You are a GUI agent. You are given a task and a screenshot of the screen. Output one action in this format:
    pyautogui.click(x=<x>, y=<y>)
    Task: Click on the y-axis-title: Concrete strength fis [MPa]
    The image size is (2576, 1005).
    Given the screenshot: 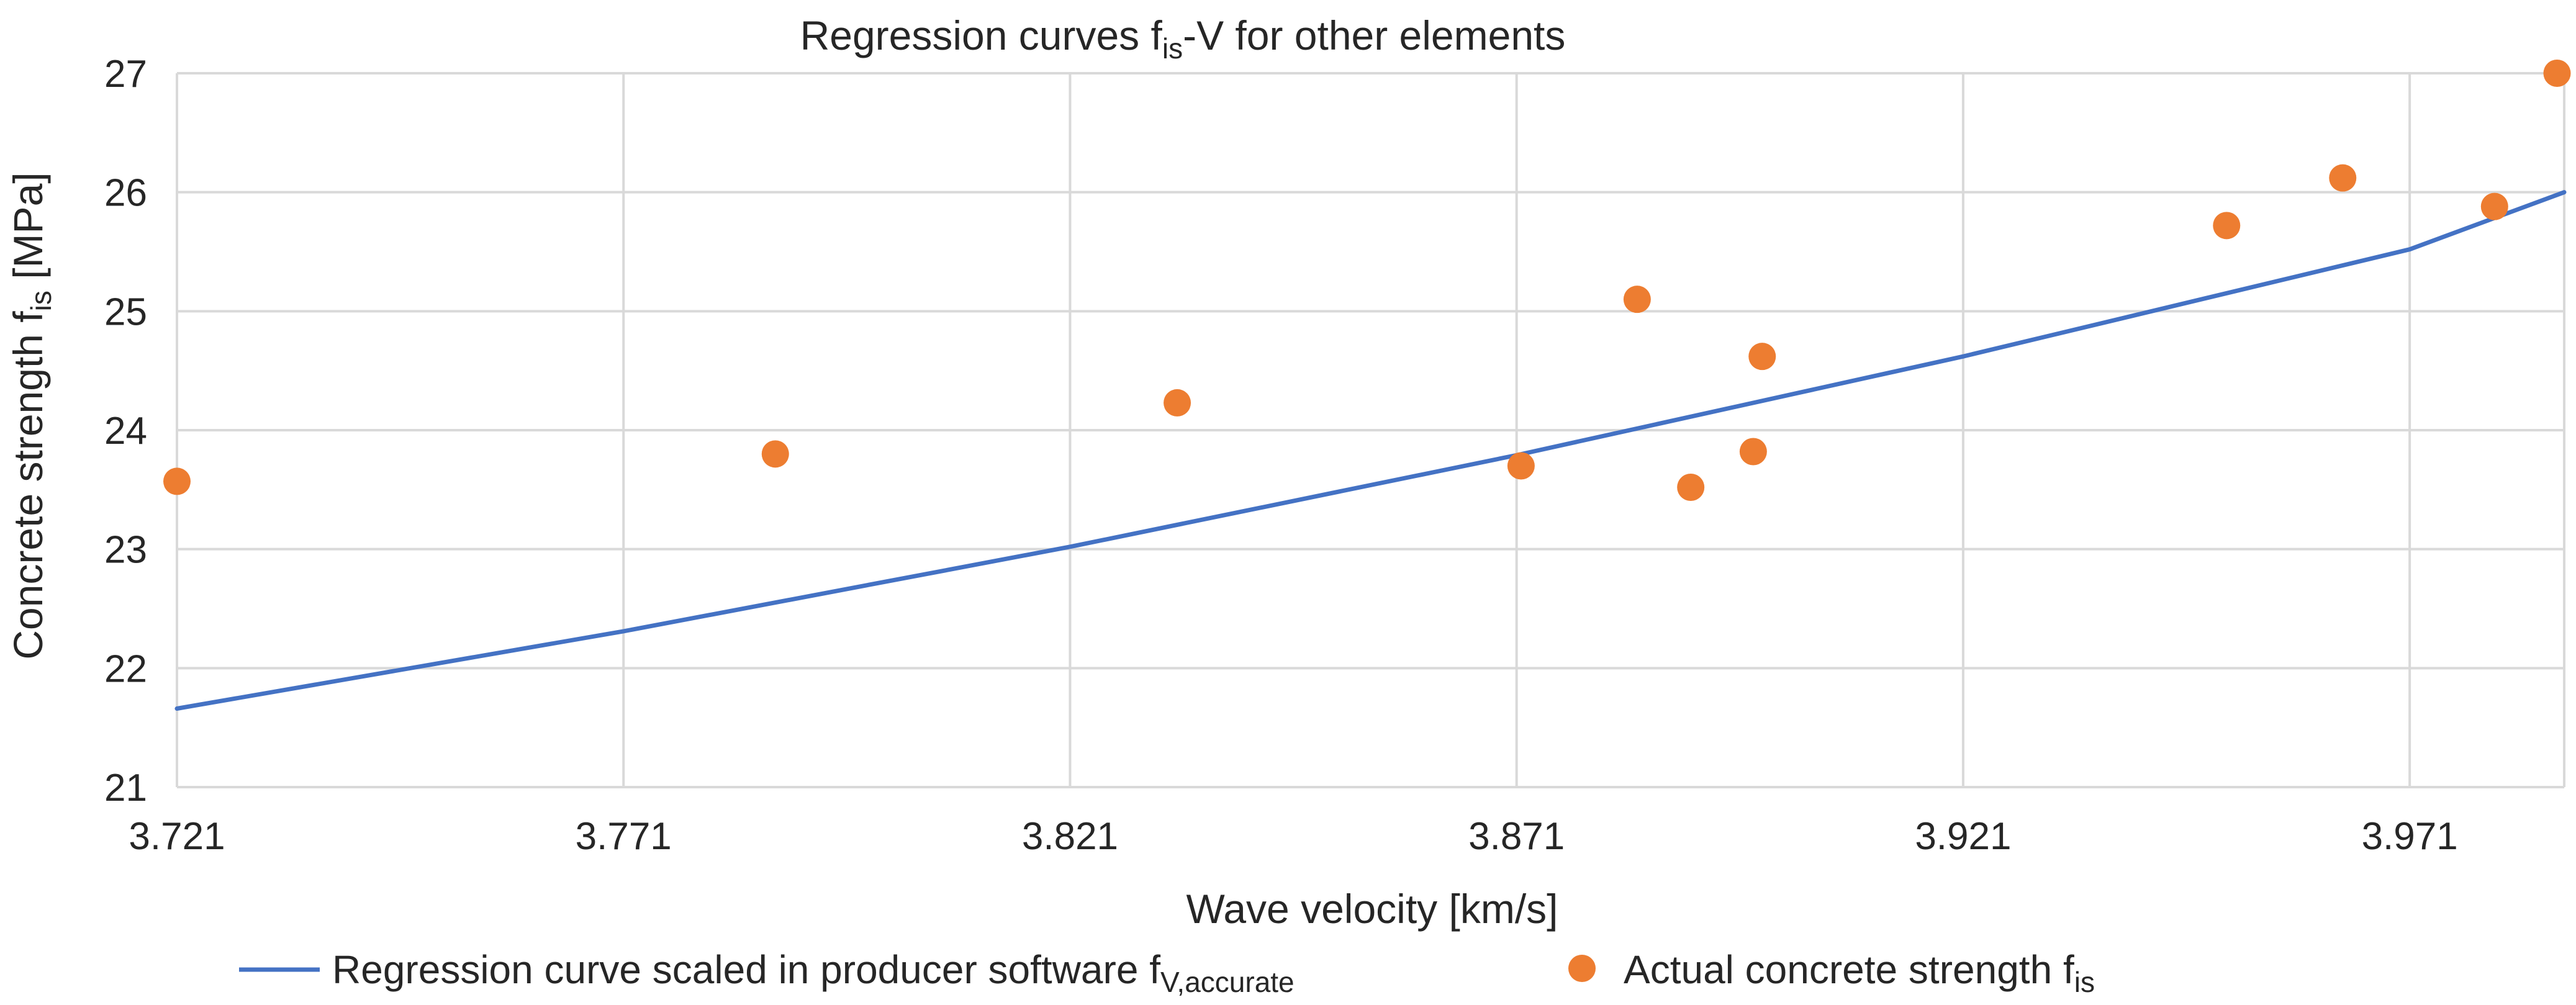 What is the action you would take?
    pyautogui.click(x=31, y=415)
    